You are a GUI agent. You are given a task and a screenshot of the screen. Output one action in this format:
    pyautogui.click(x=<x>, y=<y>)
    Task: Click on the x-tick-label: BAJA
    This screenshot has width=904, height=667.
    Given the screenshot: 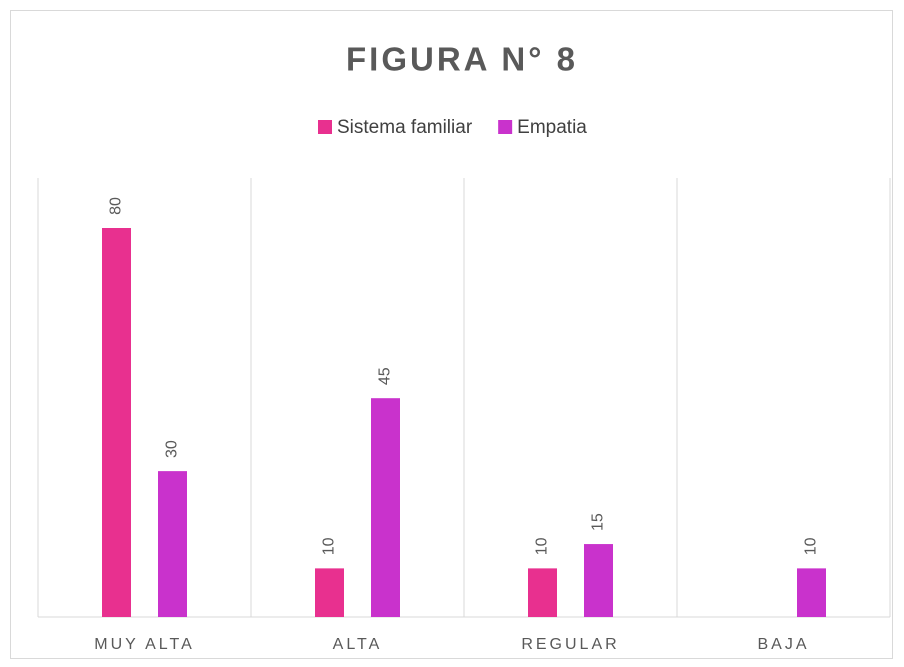 What is the action you would take?
    pyautogui.click(x=783, y=644)
    